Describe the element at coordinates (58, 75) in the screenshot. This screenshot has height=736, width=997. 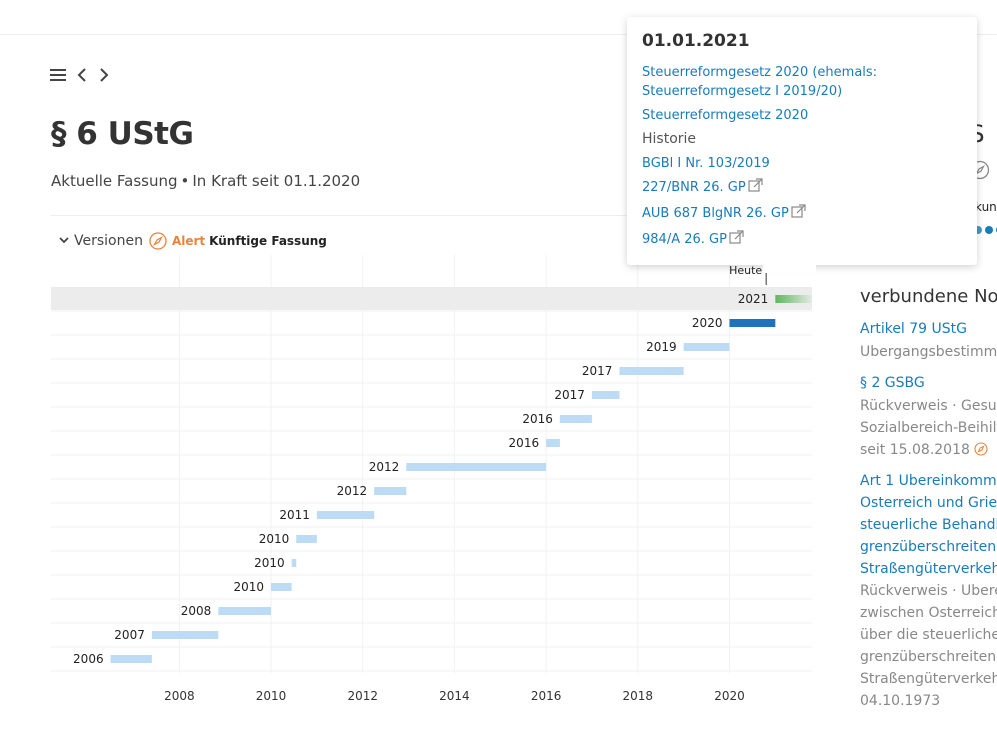
I see `hamburger-icon` at that location.